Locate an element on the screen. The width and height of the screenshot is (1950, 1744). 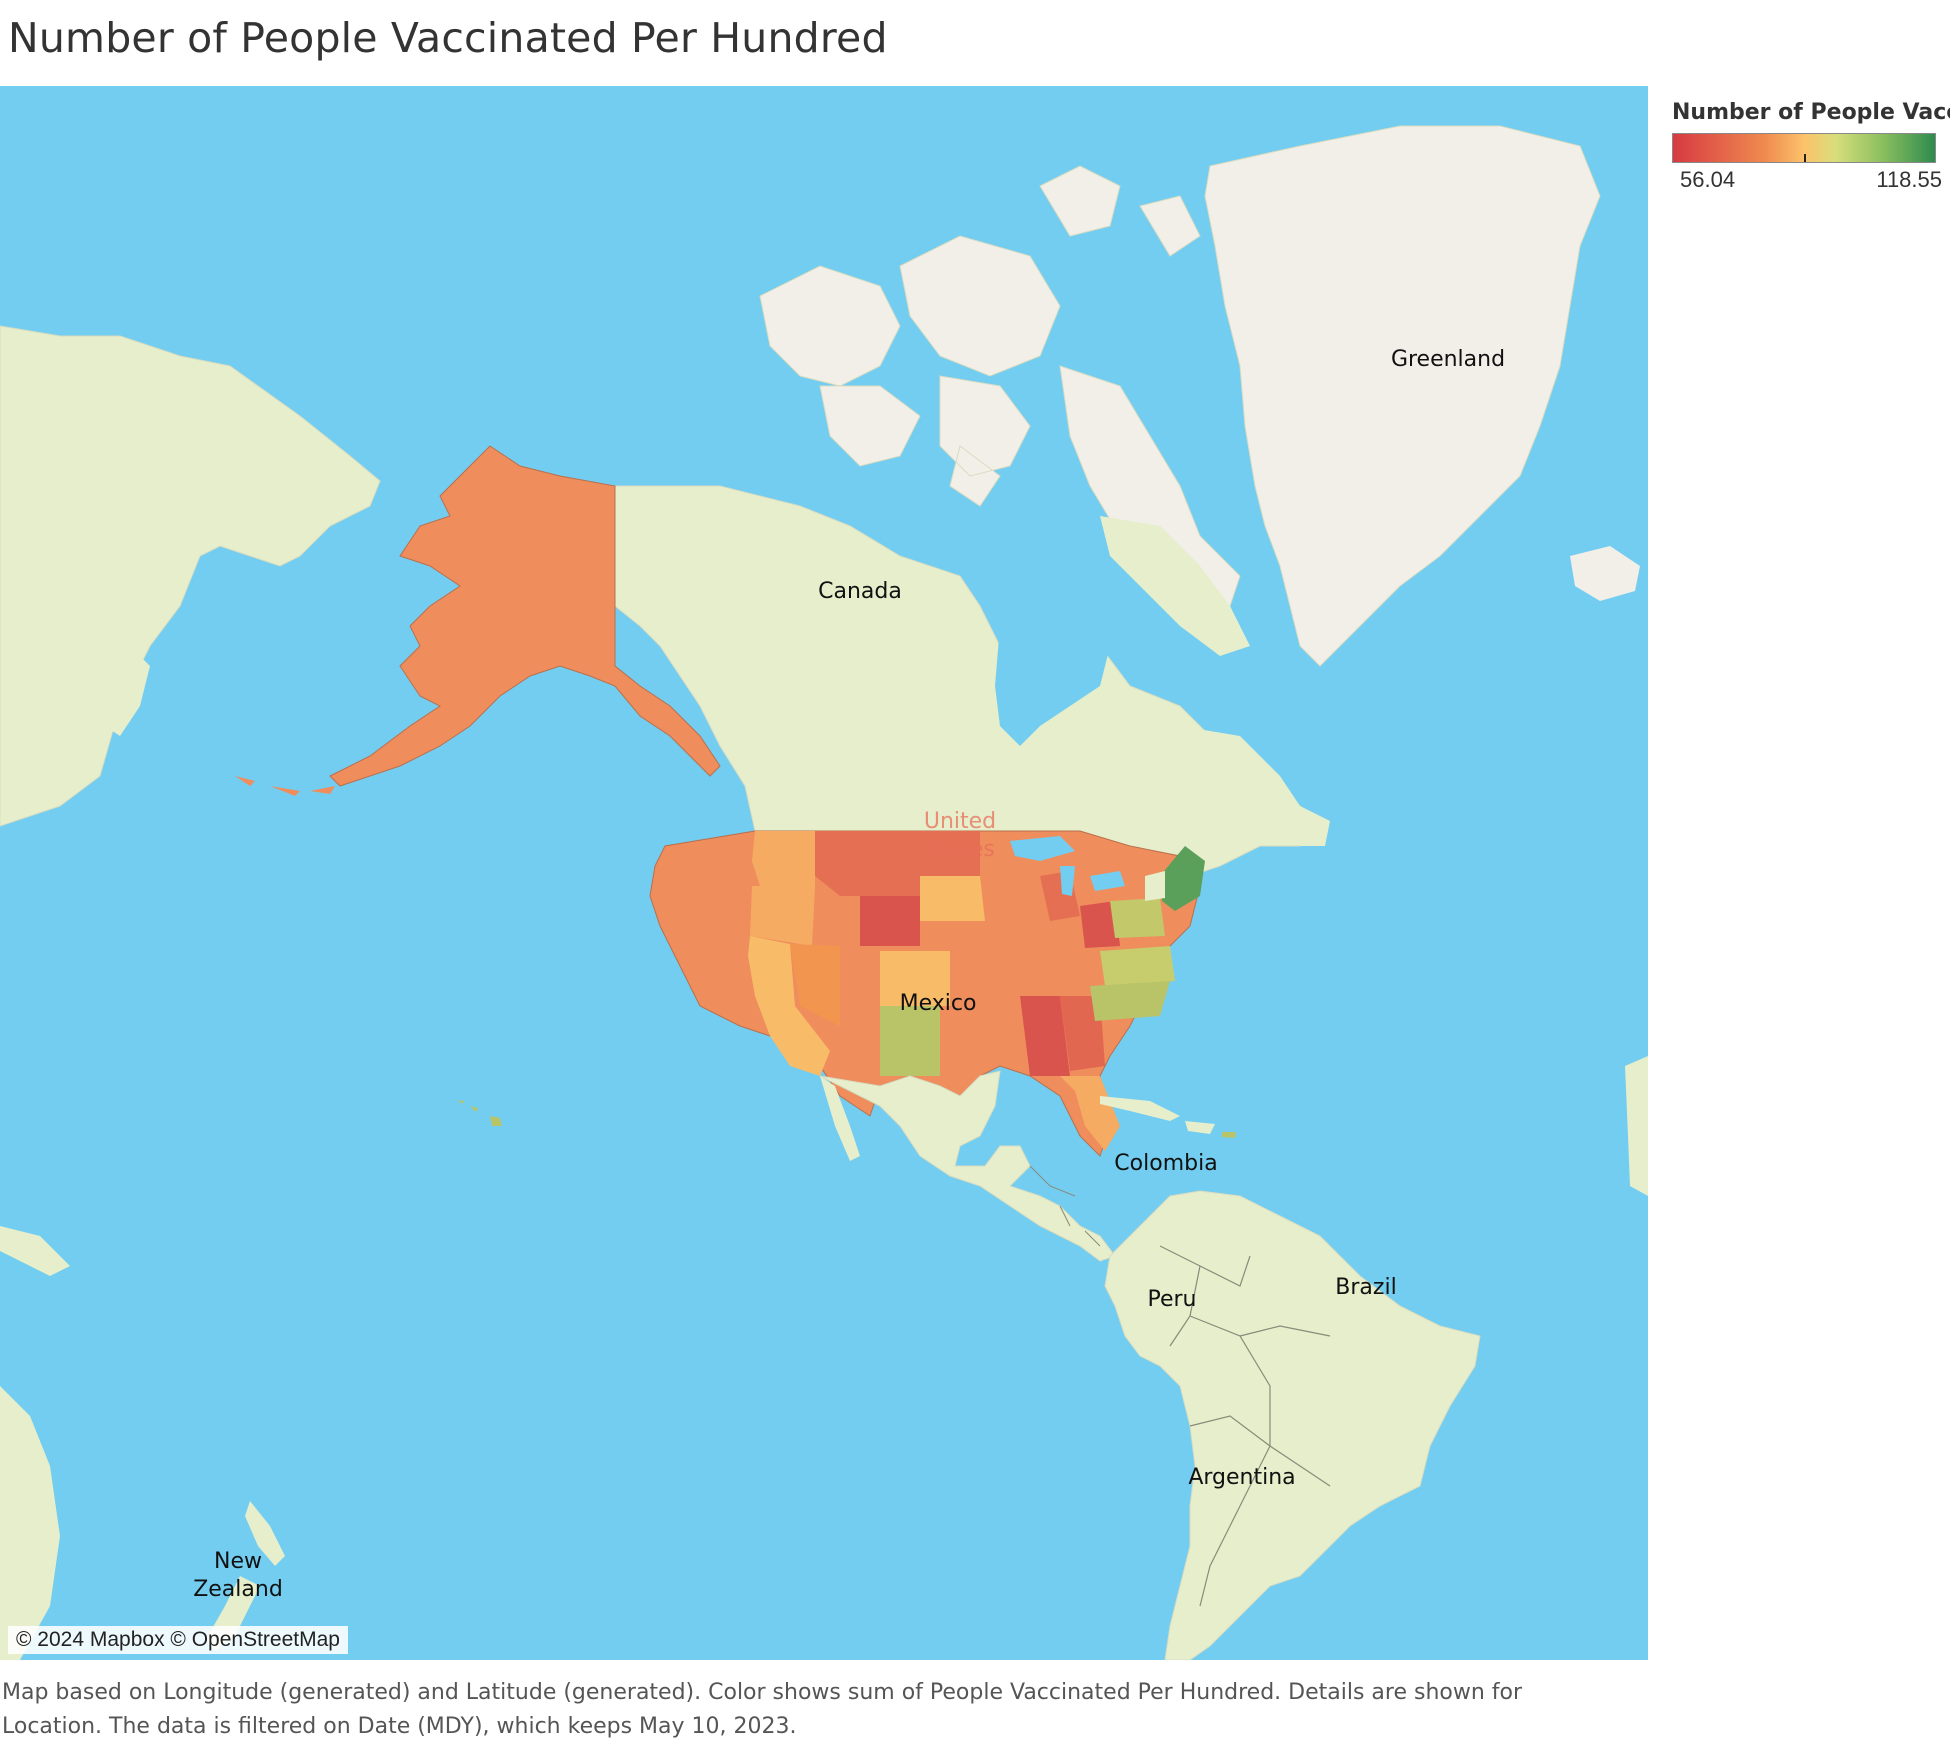
region-aleutians is located at coordinates (285, 786).